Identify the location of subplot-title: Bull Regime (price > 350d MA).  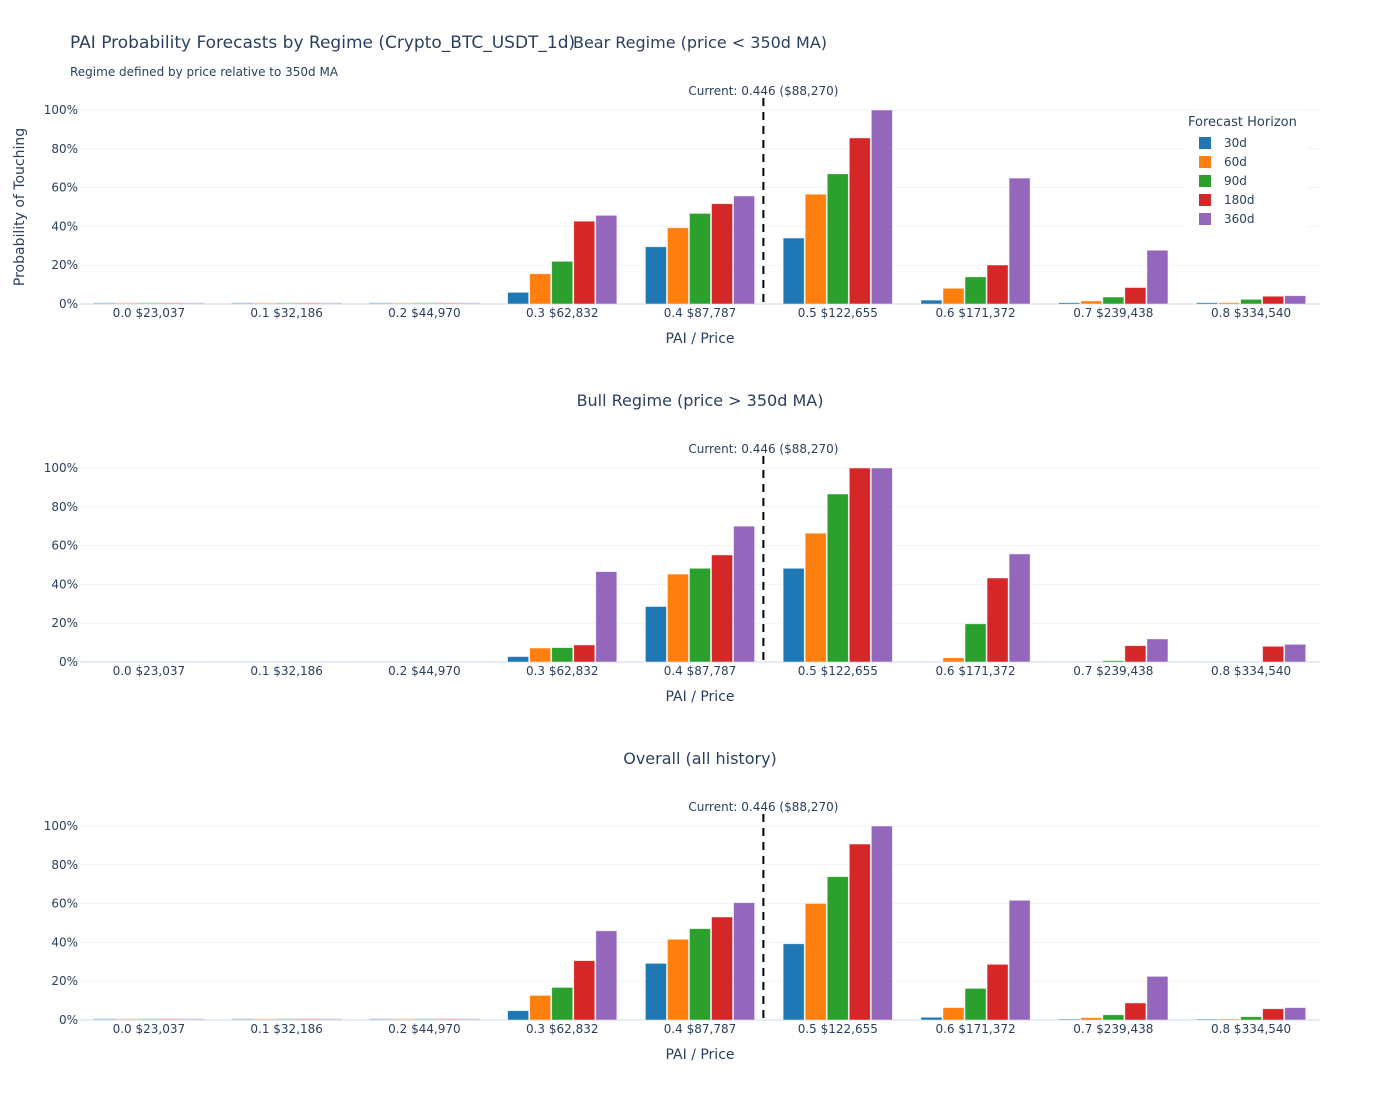
(700, 400).